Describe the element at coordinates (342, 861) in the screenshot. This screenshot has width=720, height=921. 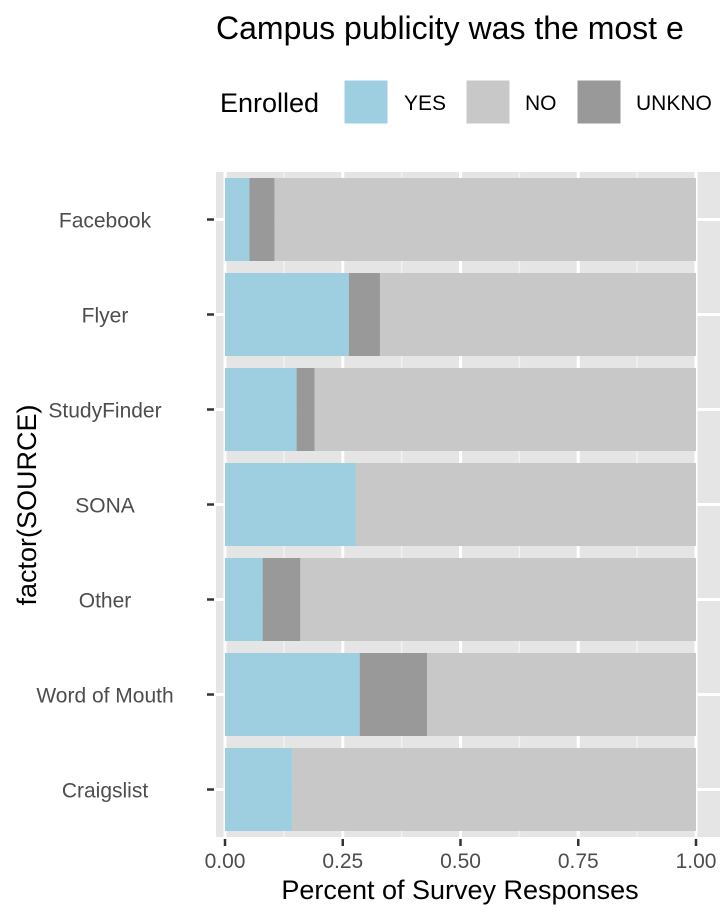
I see `x-tick-label: 0.25` at that location.